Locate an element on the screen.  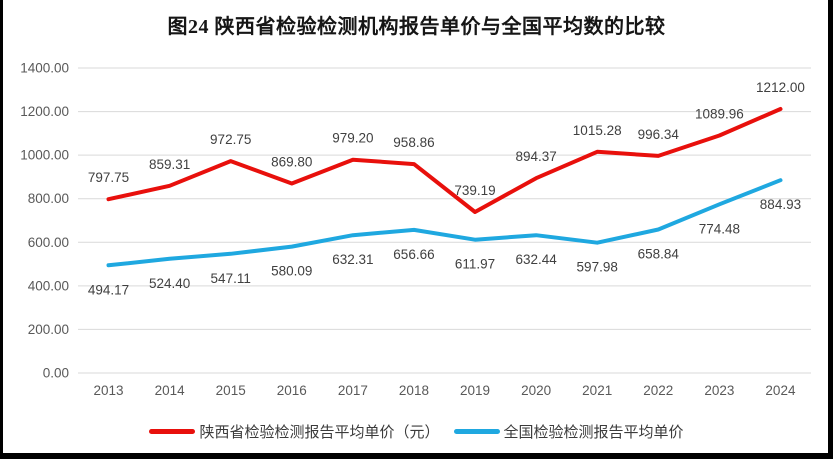
data-label: 524.40 is located at coordinates (169, 283).